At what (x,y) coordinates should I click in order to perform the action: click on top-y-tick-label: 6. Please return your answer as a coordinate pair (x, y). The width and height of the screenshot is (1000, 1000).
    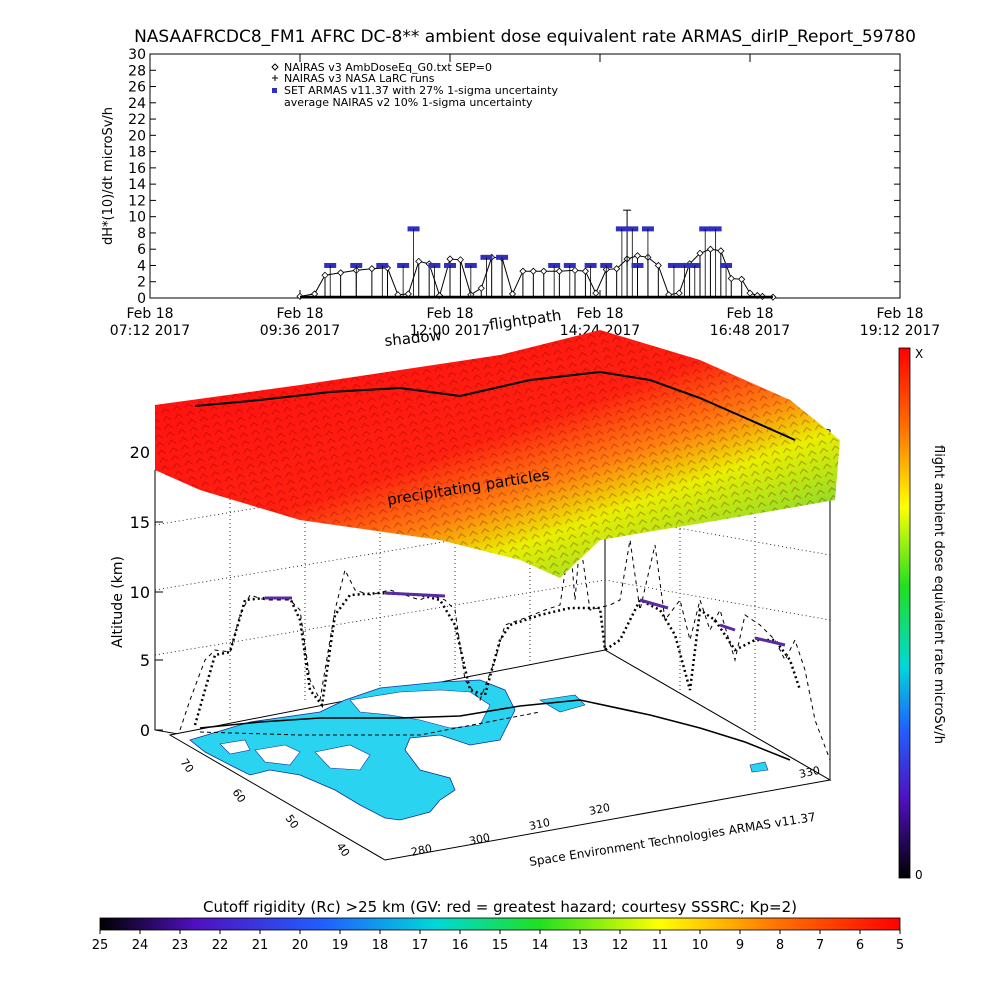
    Looking at the image, I should click on (141, 250).